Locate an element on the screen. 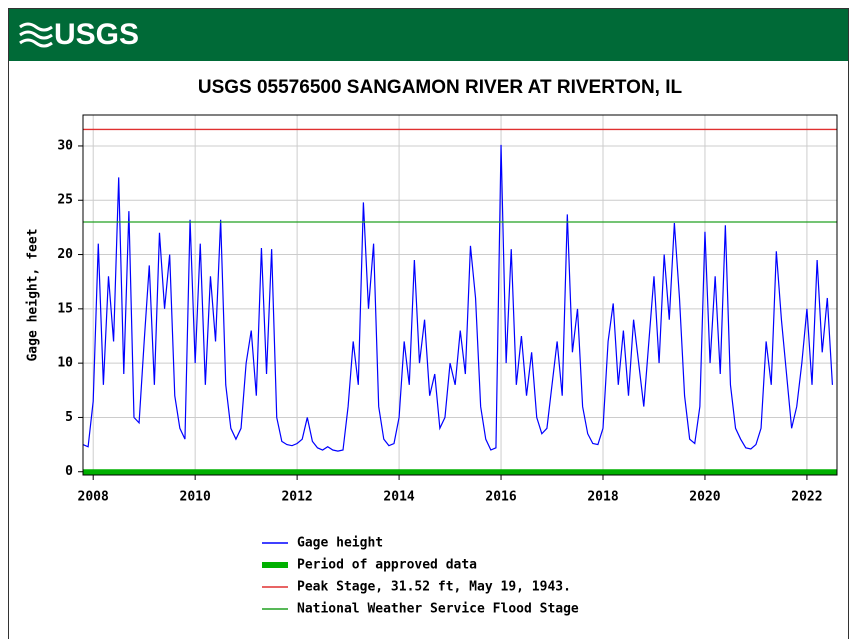 The image size is (857, 644). header-bar is located at coordinates (428, 35).